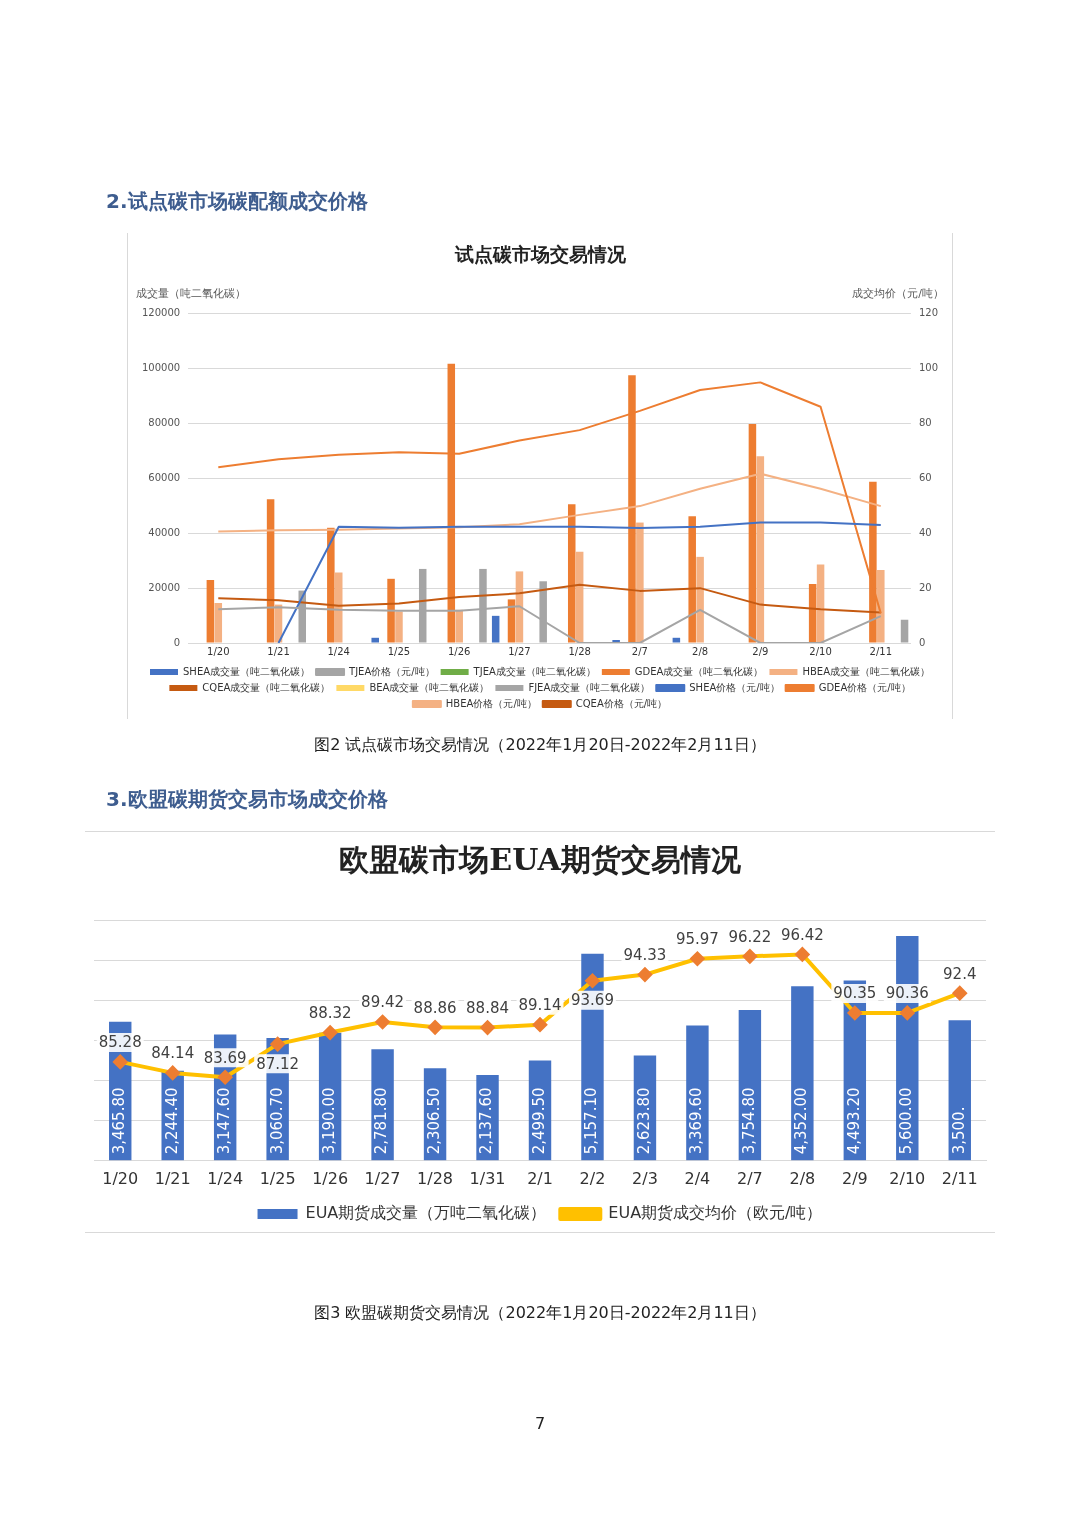 The image size is (1080, 1527). What do you see at coordinates (429, 687) in the screenshot?
I see `legend-label: BEA成交量（吨二氧化碳）` at bounding box center [429, 687].